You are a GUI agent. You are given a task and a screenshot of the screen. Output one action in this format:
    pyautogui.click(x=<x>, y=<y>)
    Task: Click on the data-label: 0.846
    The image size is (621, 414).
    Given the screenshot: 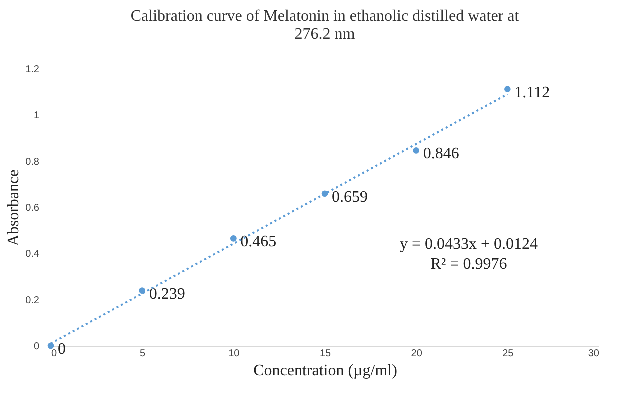 What is the action you would take?
    pyautogui.click(x=441, y=154)
    